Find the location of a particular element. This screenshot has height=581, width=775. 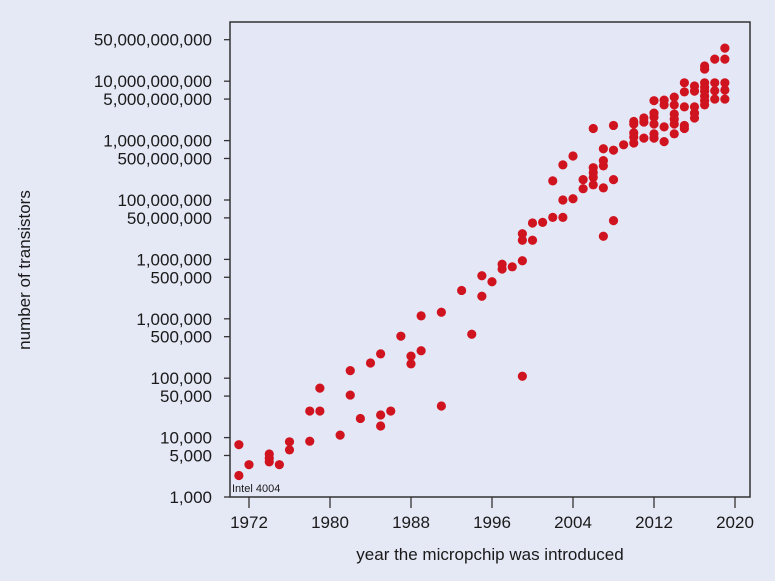

x-tick-label: 1996 is located at coordinates (492, 522).